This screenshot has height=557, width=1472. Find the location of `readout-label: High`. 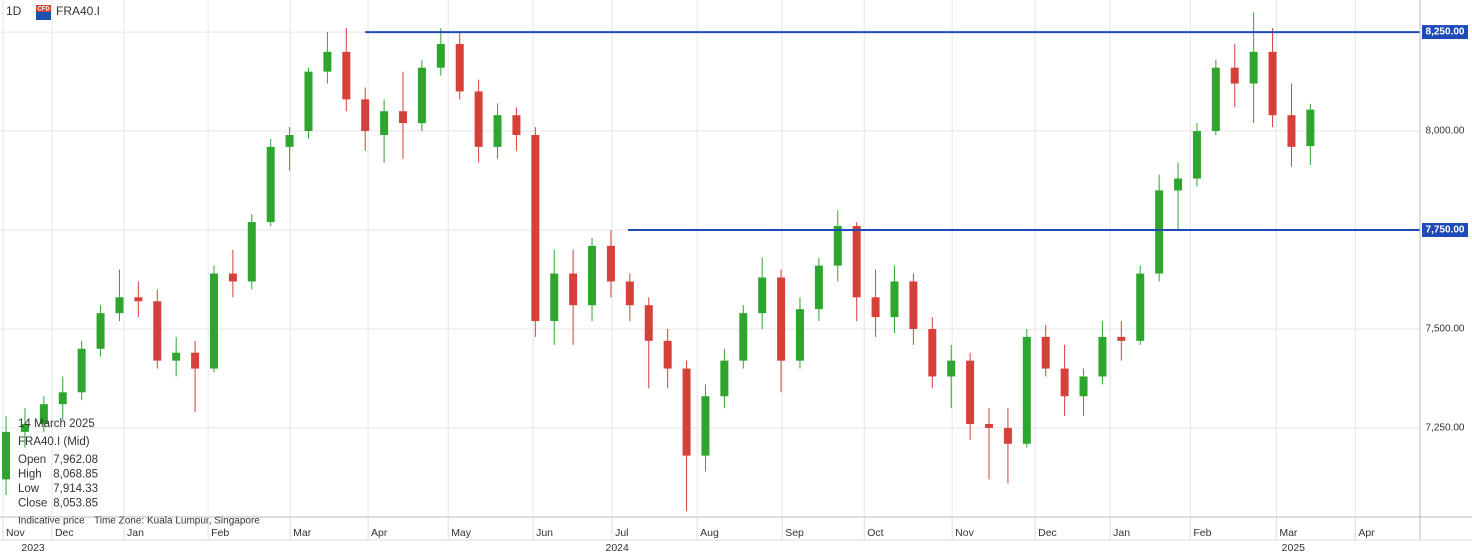

readout-label: High is located at coordinates (30, 475).